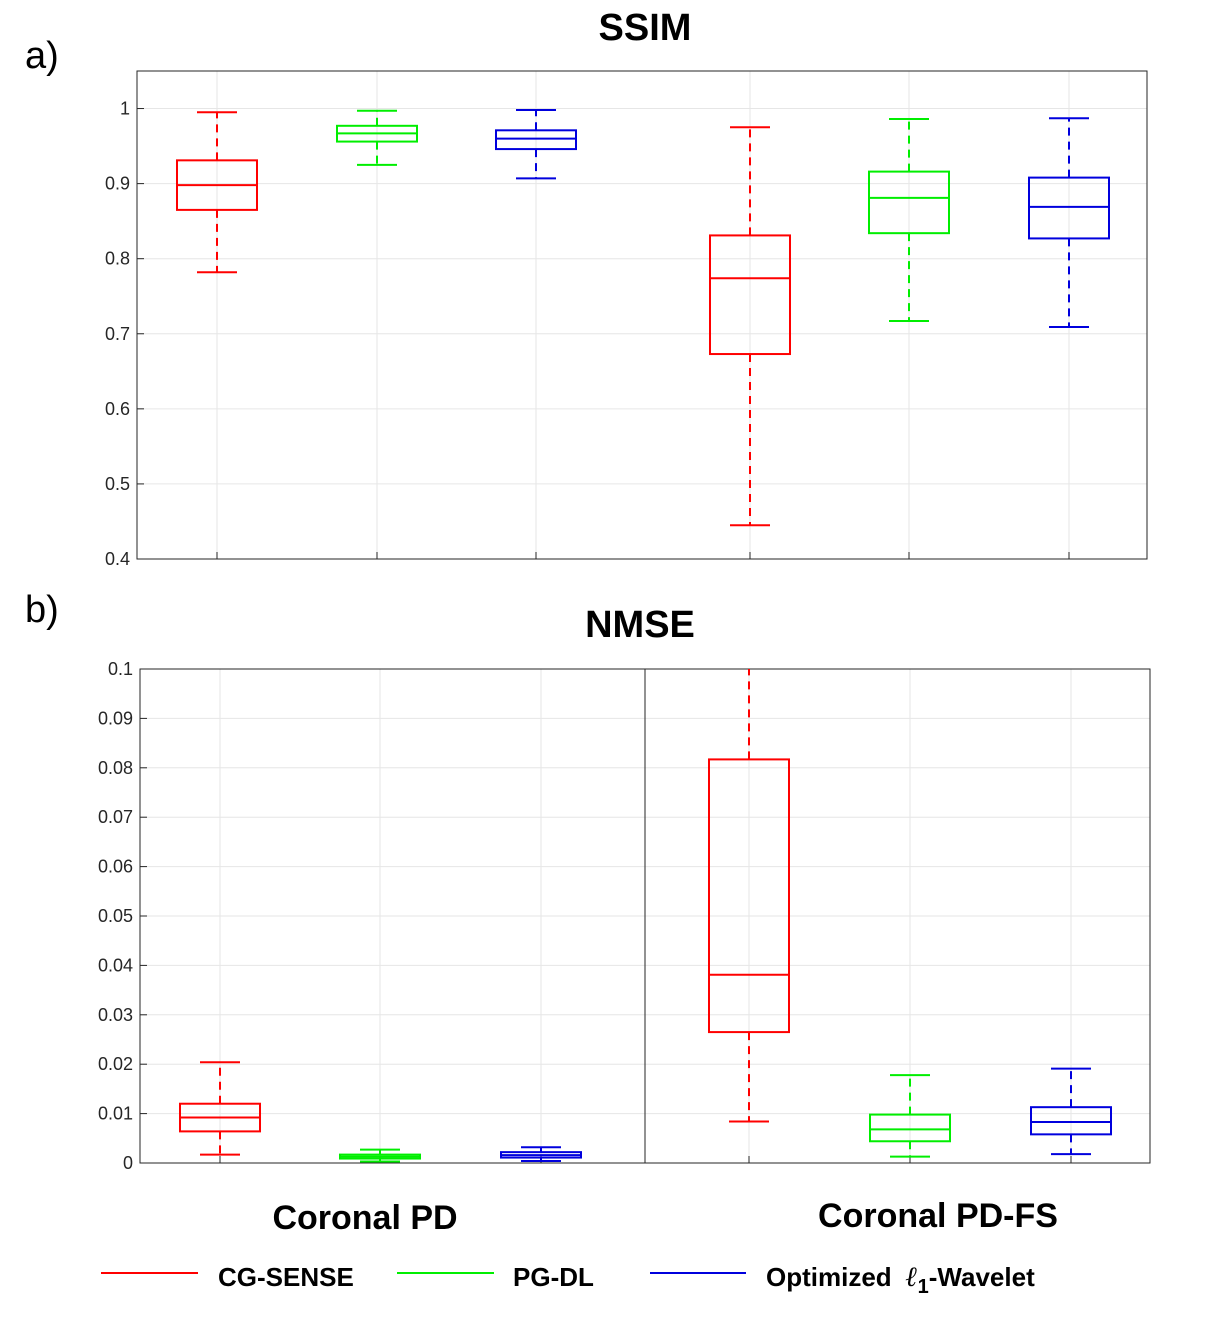 This screenshot has width=1219, height=1329. I want to click on nmse-title: NMSE, so click(640, 625).